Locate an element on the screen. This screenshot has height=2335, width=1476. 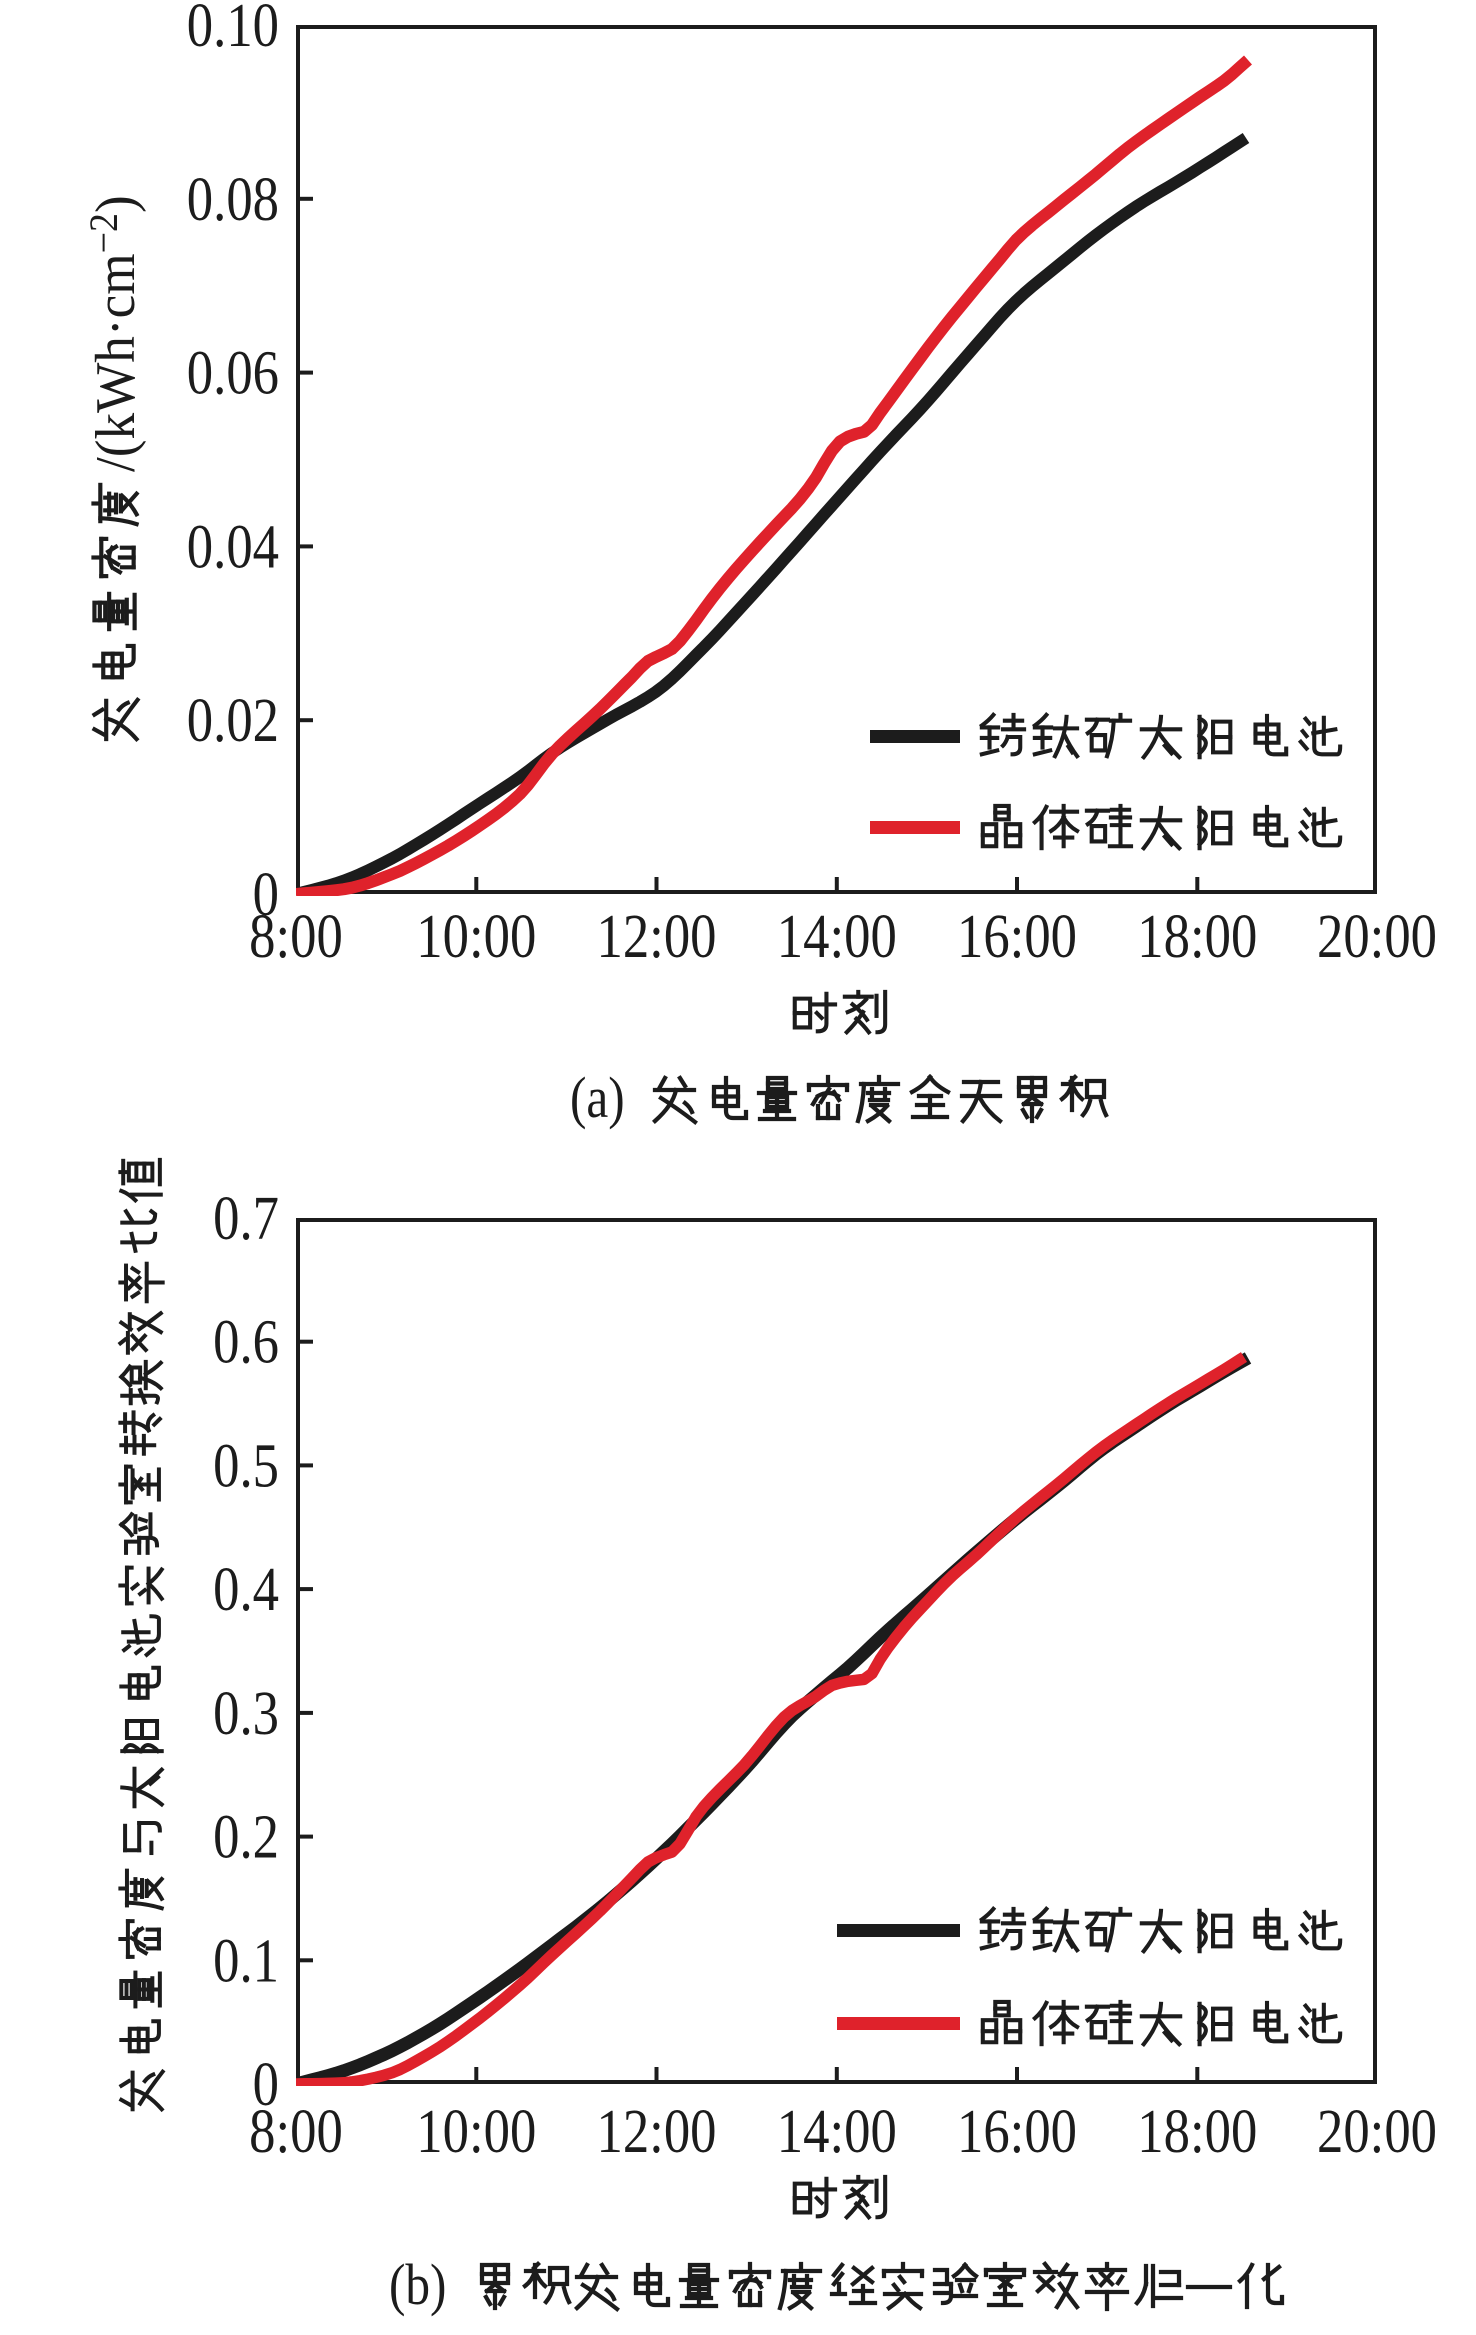
svg-text: 0.7 is located at coordinates (246, 1219).